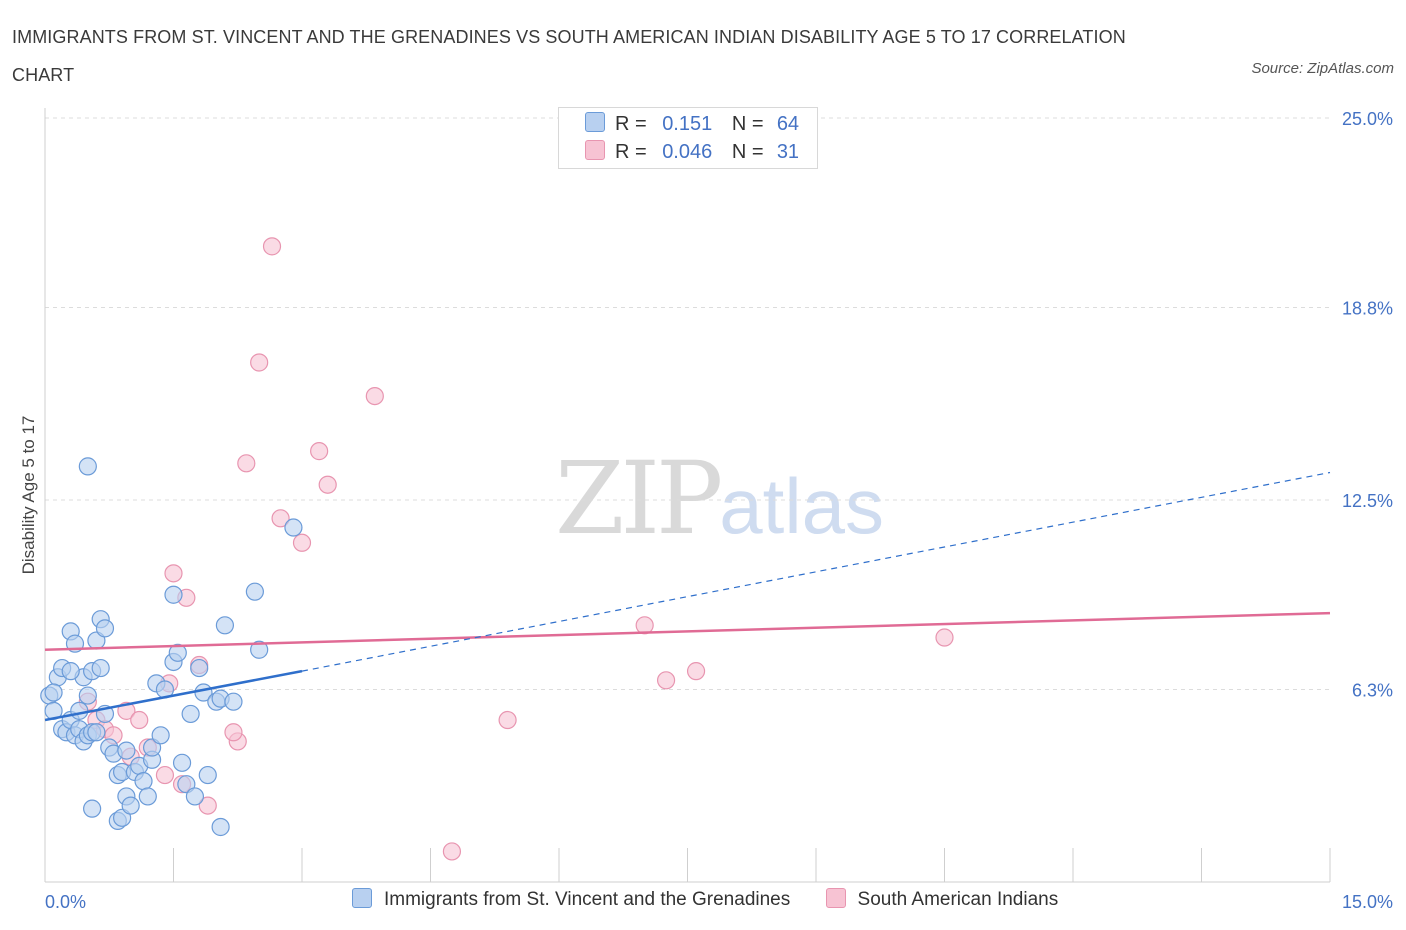  Describe the element at coordinates (687, 124) in the screenshot. I see `r-value: 0.151` at that location.